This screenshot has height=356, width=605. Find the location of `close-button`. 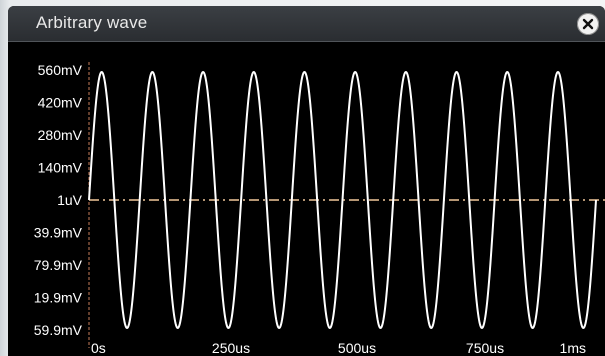

close-button is located at coordinates (588, 24).